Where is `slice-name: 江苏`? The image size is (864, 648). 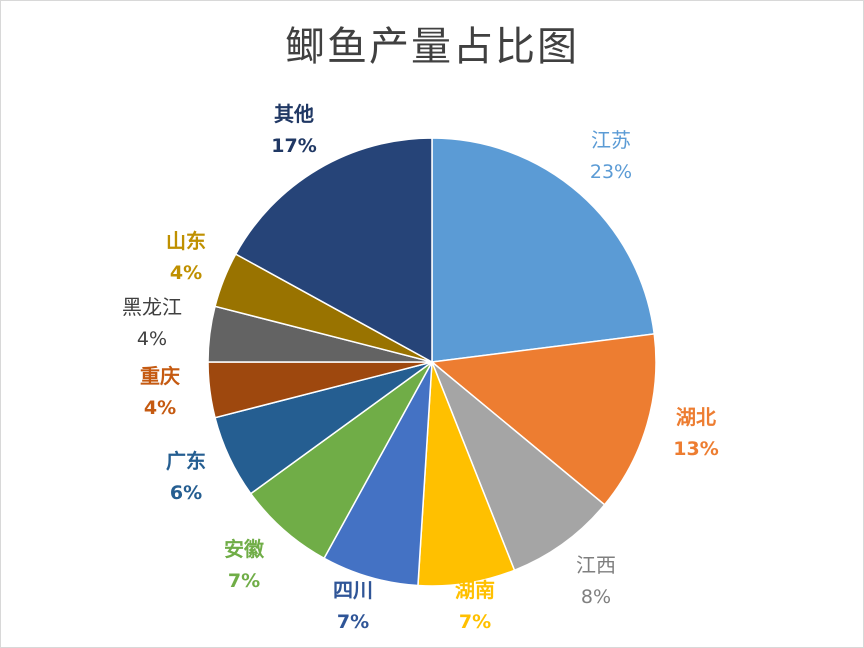
slice-name: 江苏 is located at coordinates (610, 140).